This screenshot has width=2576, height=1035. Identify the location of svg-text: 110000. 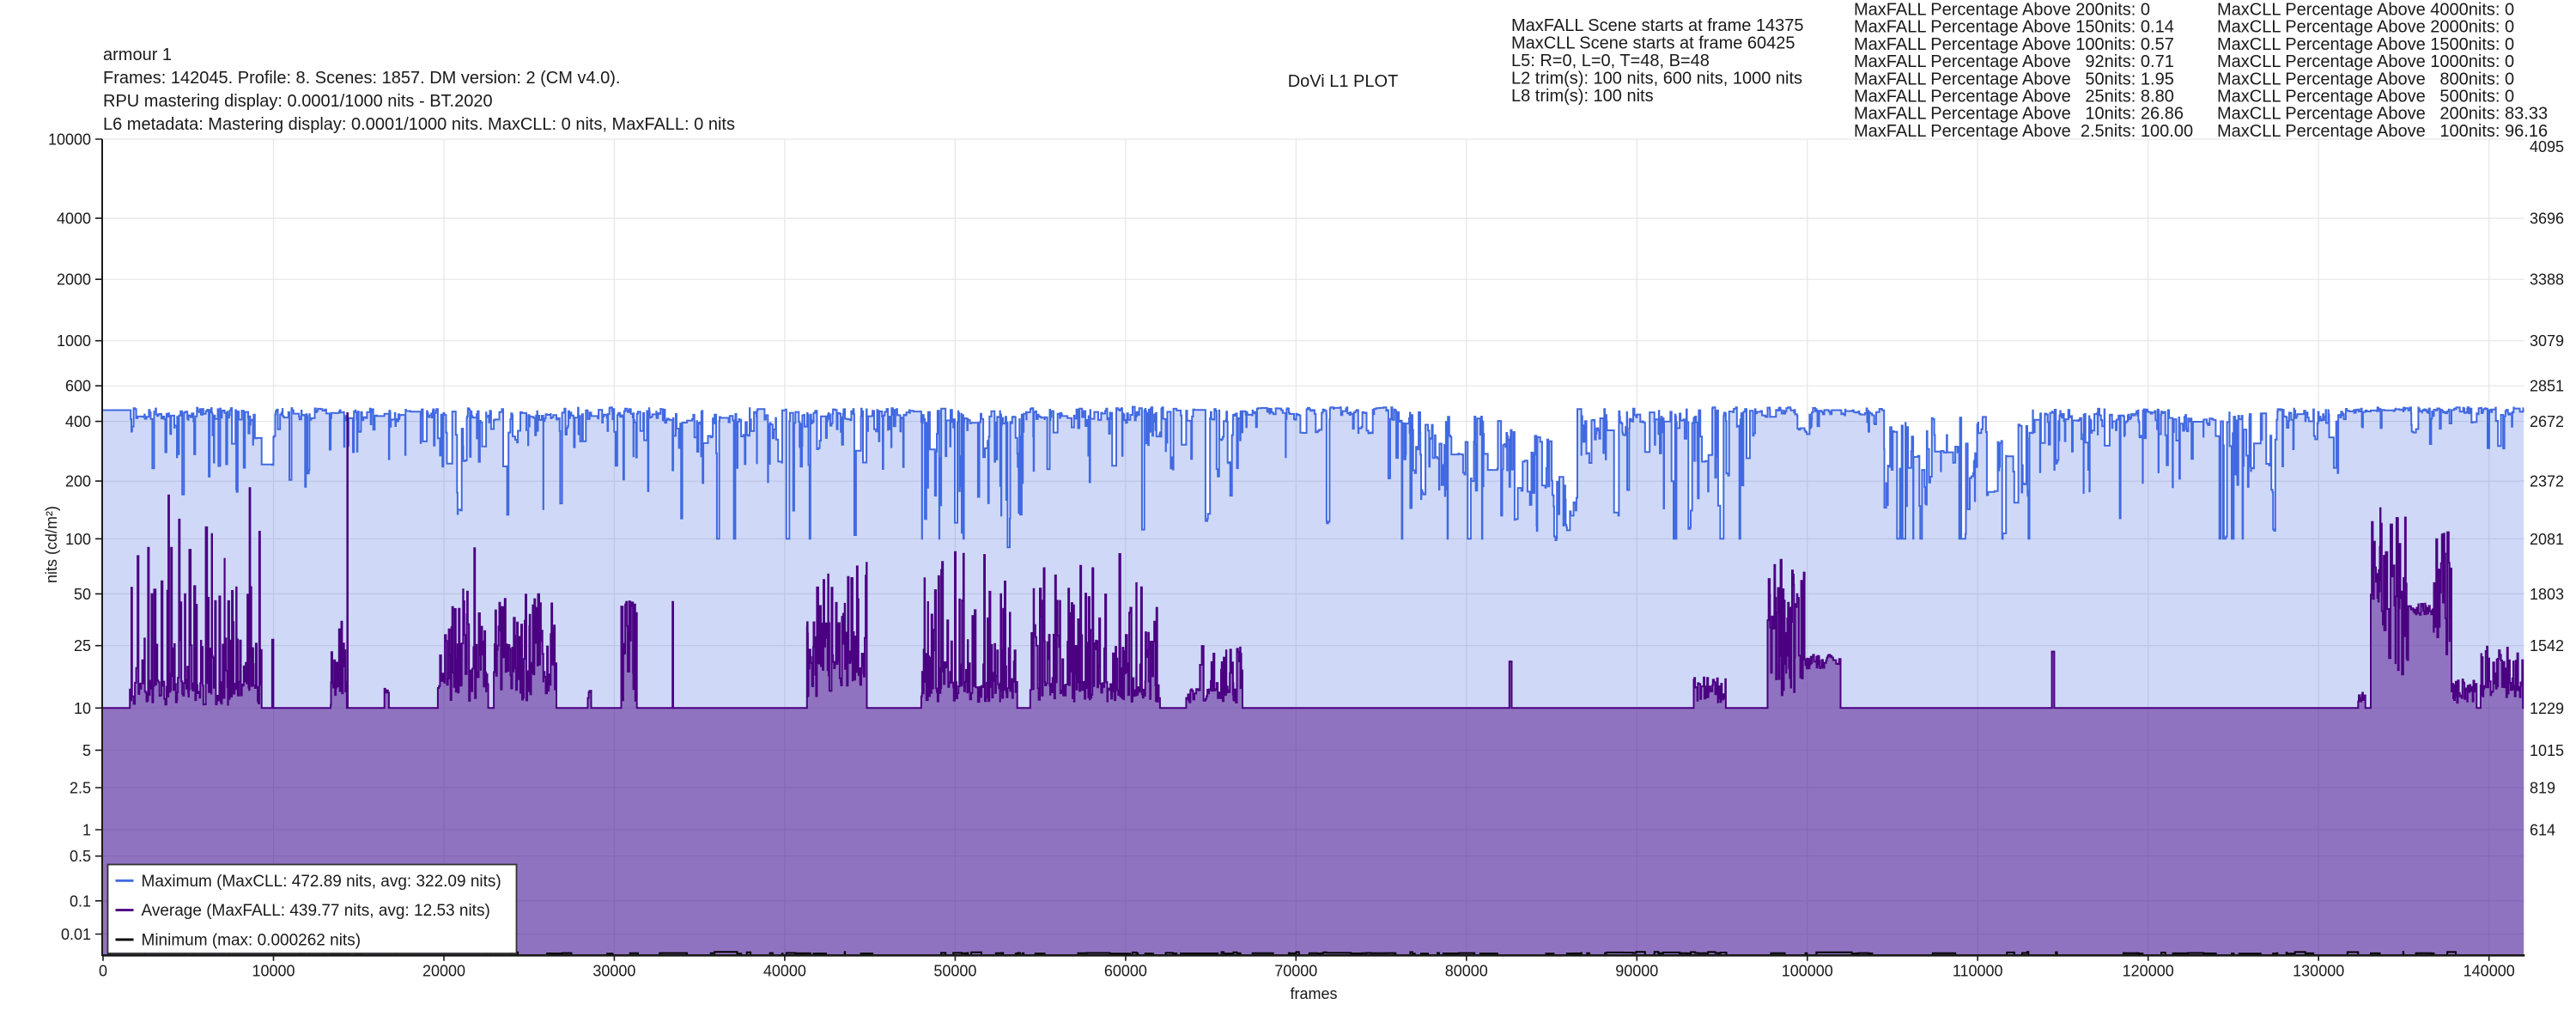
(1978, 972).